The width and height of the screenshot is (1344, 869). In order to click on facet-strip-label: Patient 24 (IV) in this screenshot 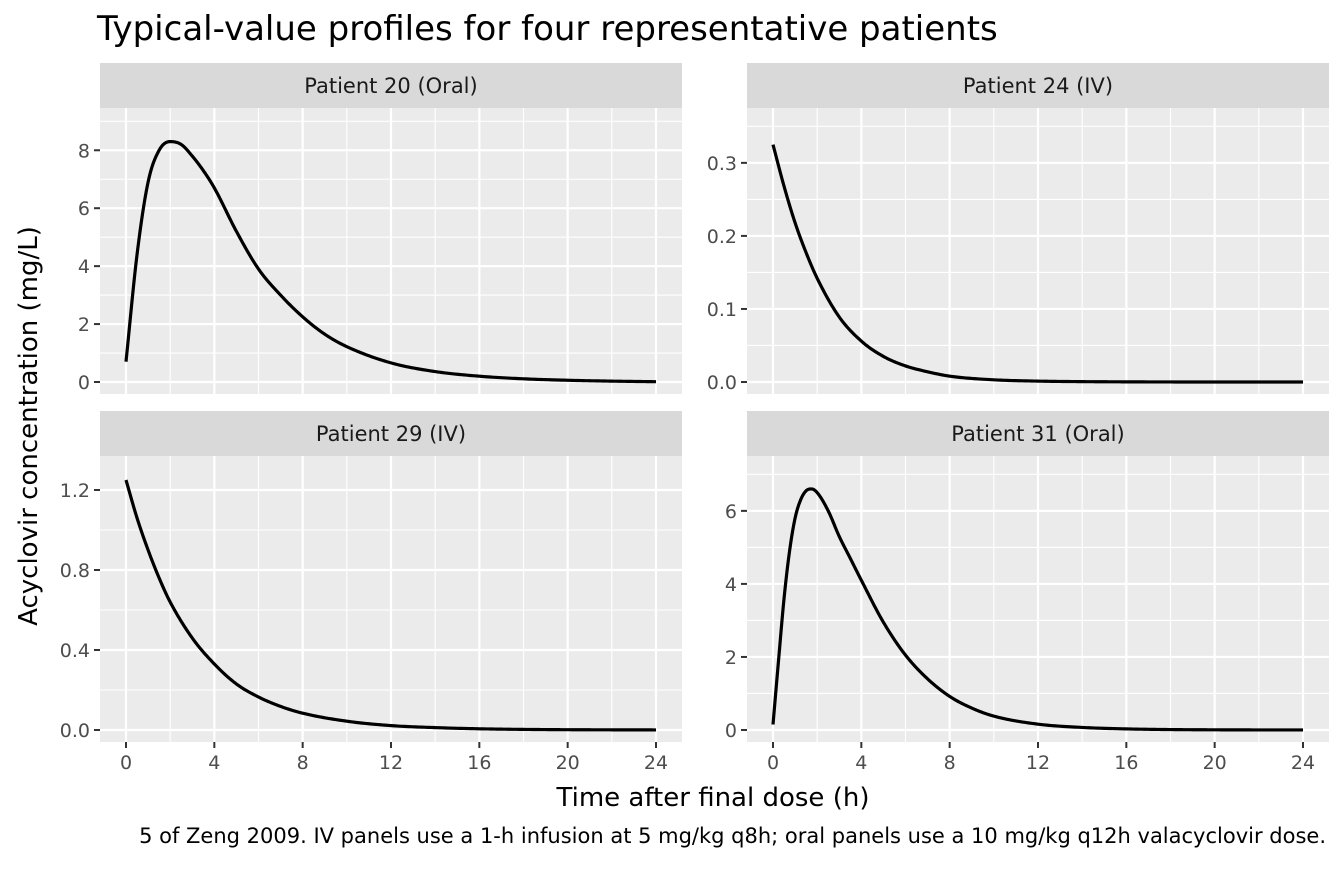, I will do `click(1038, 86)`.